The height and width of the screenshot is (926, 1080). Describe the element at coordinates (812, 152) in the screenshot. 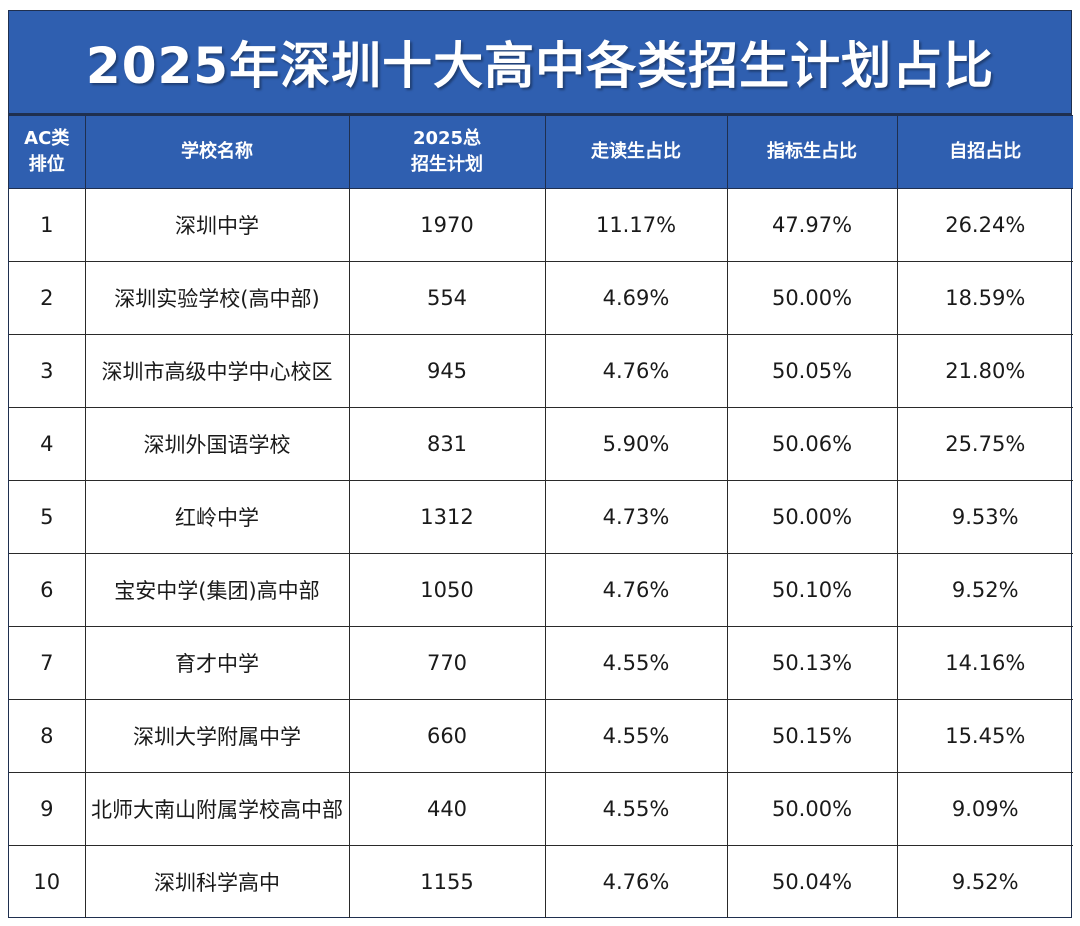

I see `header-quota-ratio: 指标生占比` at that location.